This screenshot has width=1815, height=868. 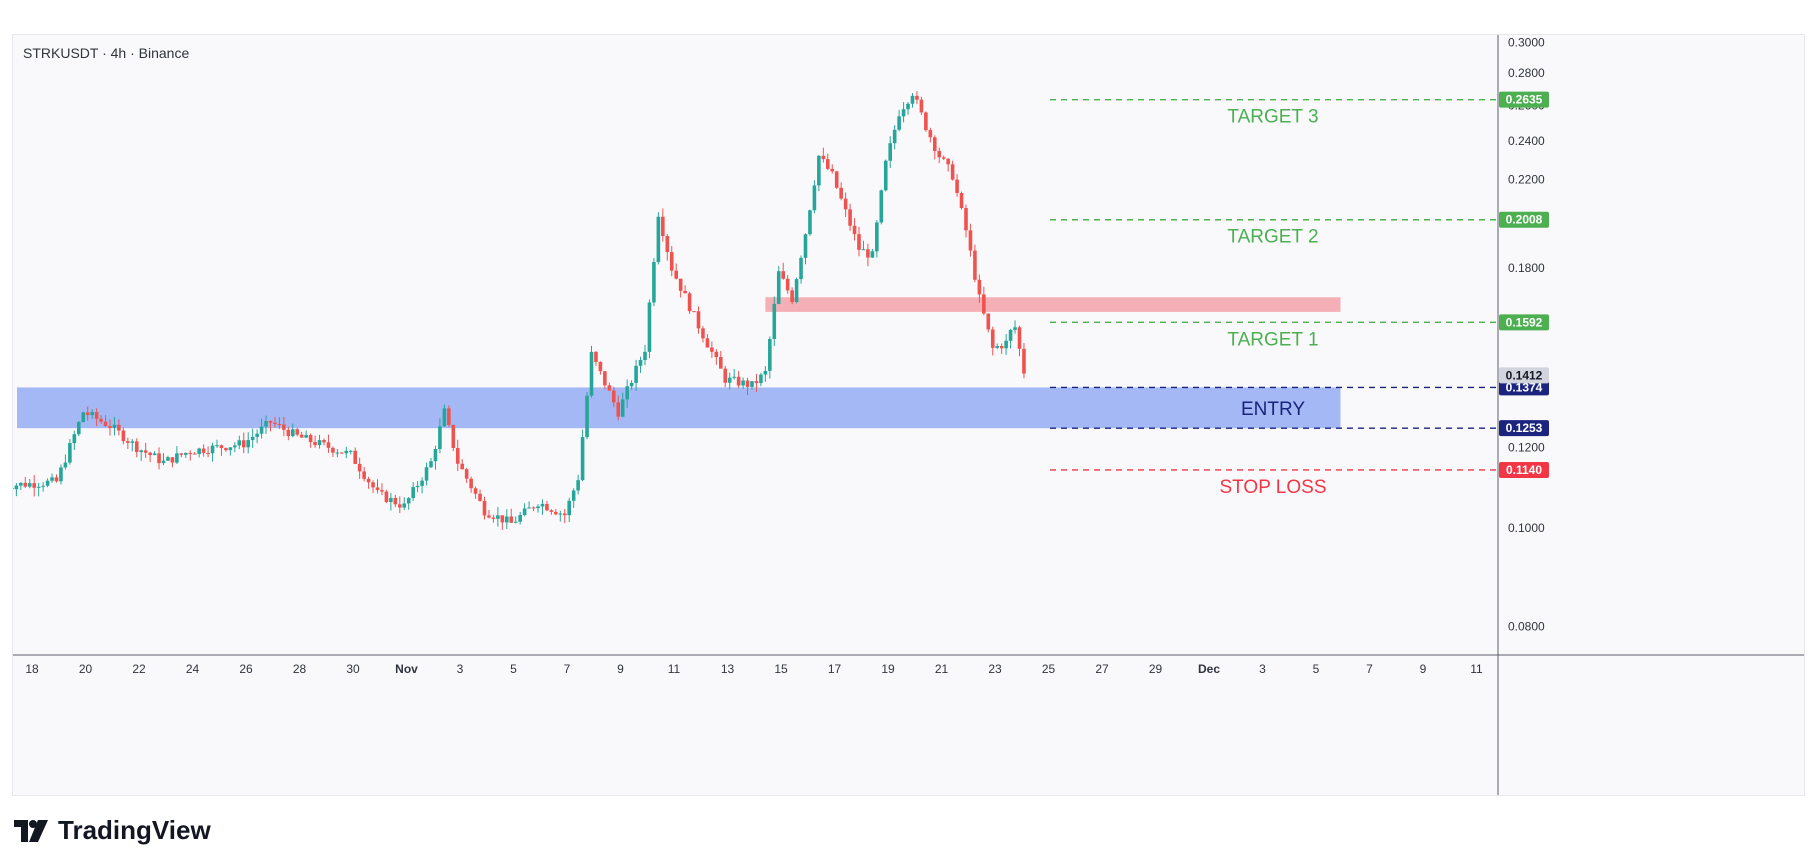 What do you see at coordinates (31, 830) in the screenshot?
I see `tradingview-logo-icon` at bounding box center [31, 830].